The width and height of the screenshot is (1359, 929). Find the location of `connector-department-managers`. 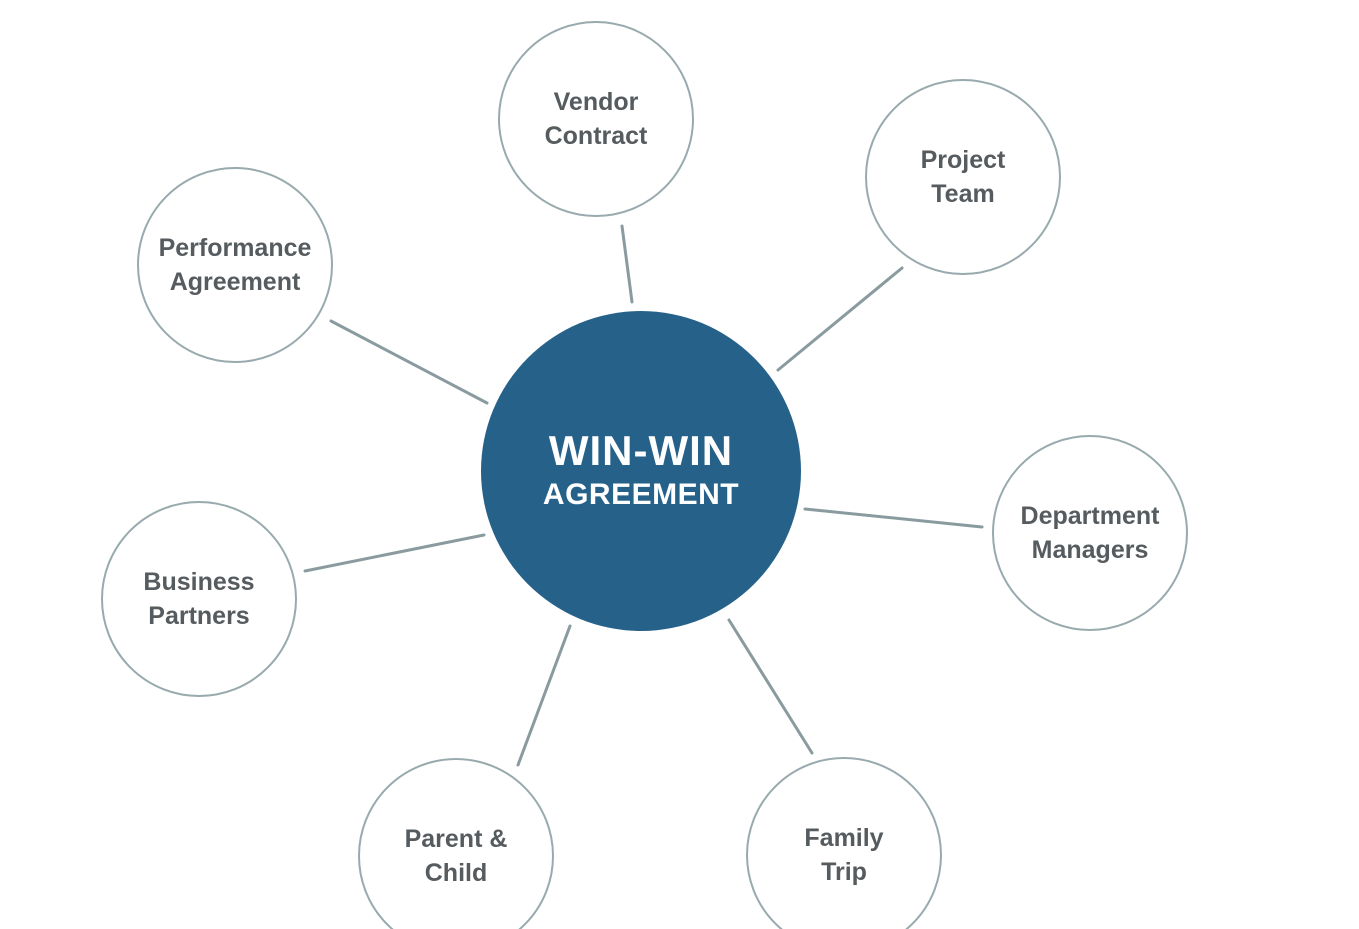

connector-department-managers is located at coordinates (893, 518).